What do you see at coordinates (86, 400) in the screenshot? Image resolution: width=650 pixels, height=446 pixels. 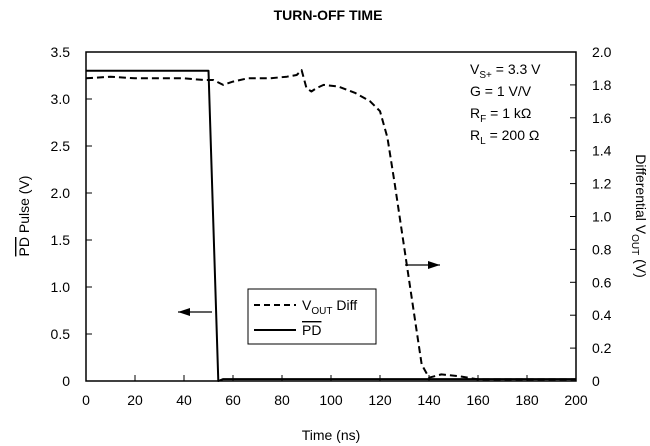 I see `x-tick-label: 0` at bounding box center [86, 400].